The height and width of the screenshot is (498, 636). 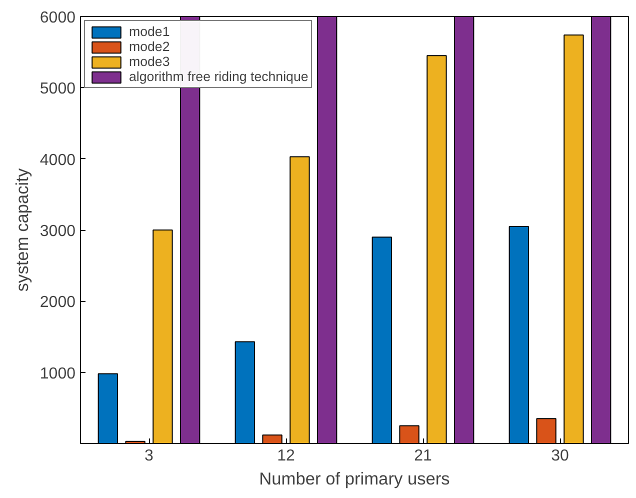 What do you see at coordinates (149, 61) in the screenshot?
I see `legend-label: mode3` at bounding box center [149, 61].